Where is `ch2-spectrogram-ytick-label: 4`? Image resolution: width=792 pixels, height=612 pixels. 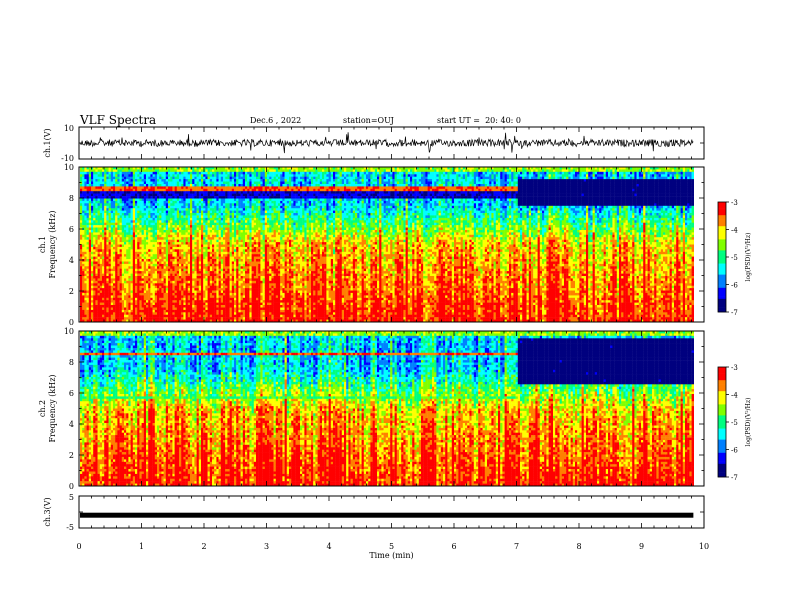
ch2-spectrogram-ytick-label: 4 is located at coordinates (71, 424).